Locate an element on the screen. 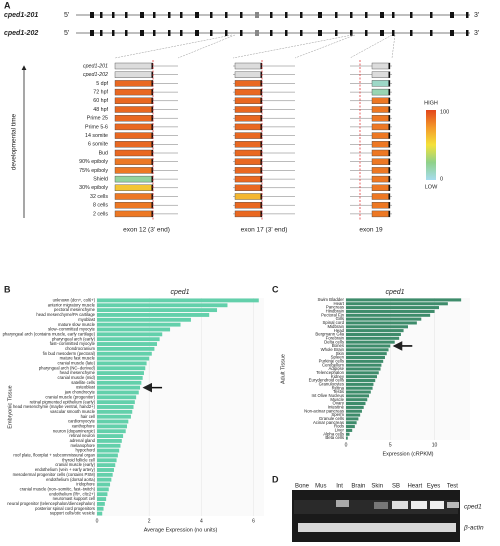  y-tick-label: cranial muscle (mid) is located at coordinates (77, 377).